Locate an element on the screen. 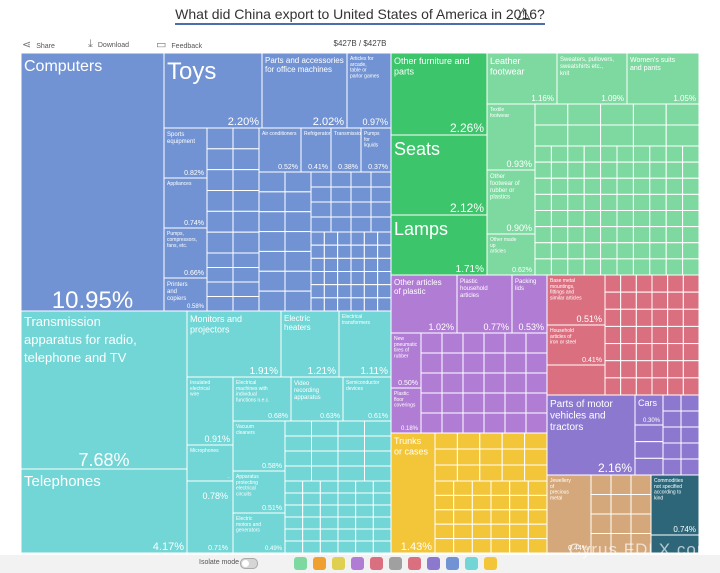 Image resolution: width=720 pixels, height=573 pixels. transportation-icon is located at coordinates (433, 563).